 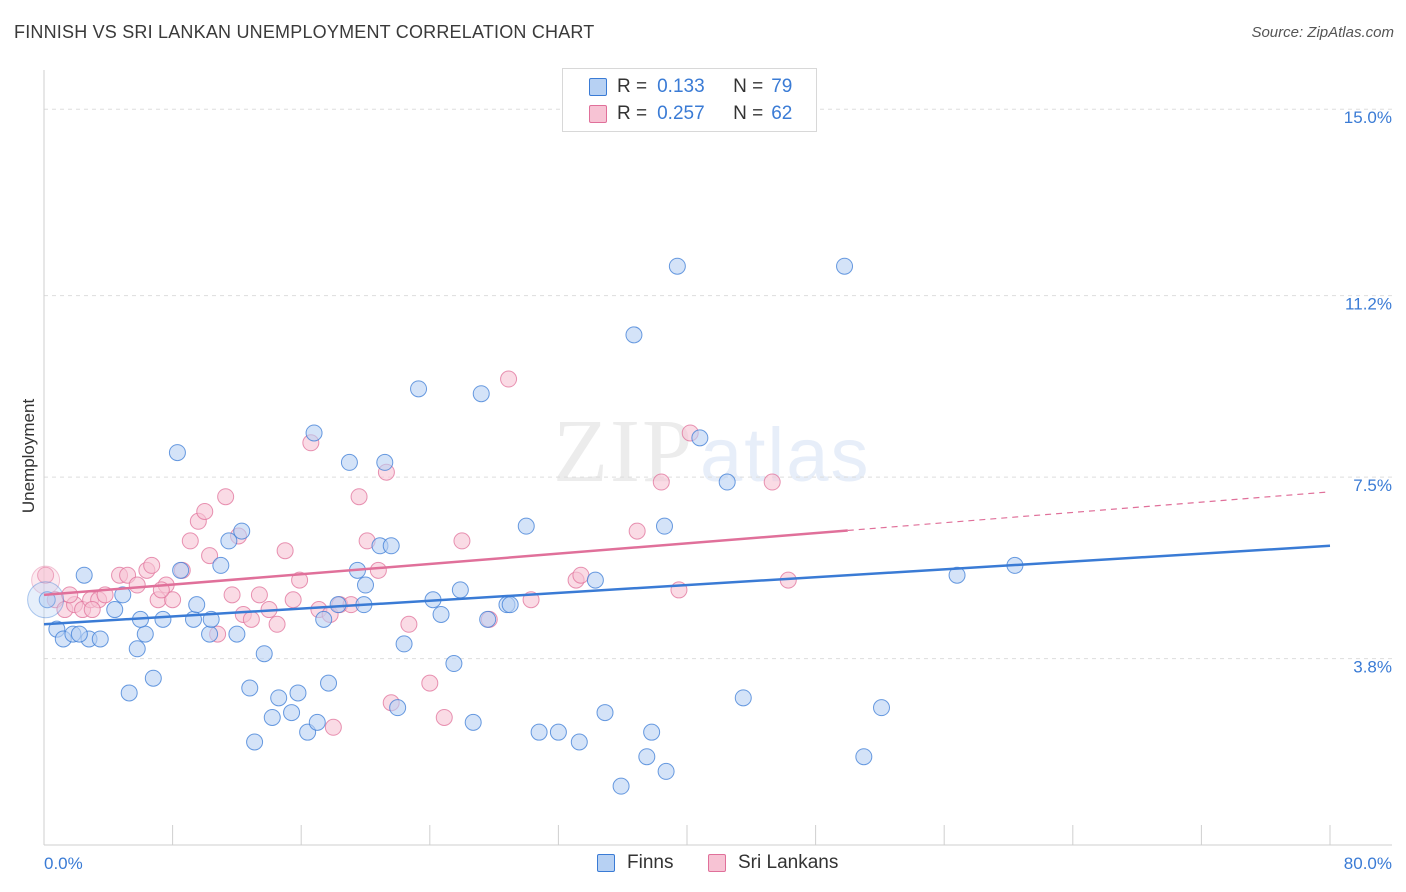 I want to click on finns-trend-line, so click(x=687, y=585).